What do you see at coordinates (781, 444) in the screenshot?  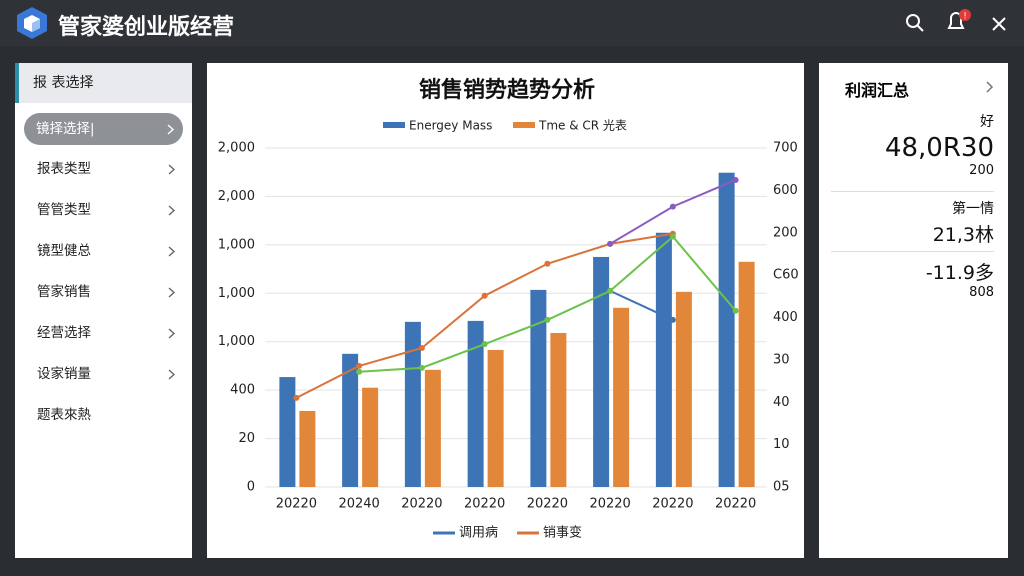 I see `y2-tick-label: 10` at bounding box center [781, 444].